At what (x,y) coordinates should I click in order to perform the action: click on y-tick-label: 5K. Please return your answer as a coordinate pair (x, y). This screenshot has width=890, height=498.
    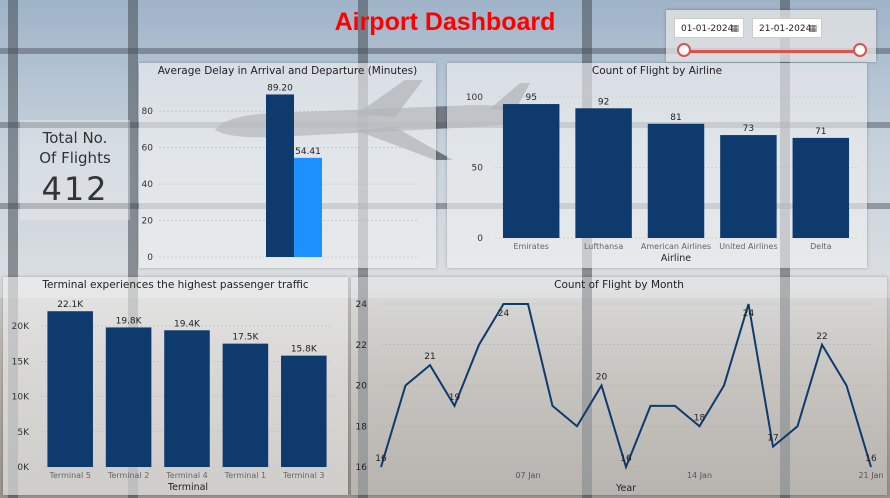
    Looking at the image, I should click on (23, 433).